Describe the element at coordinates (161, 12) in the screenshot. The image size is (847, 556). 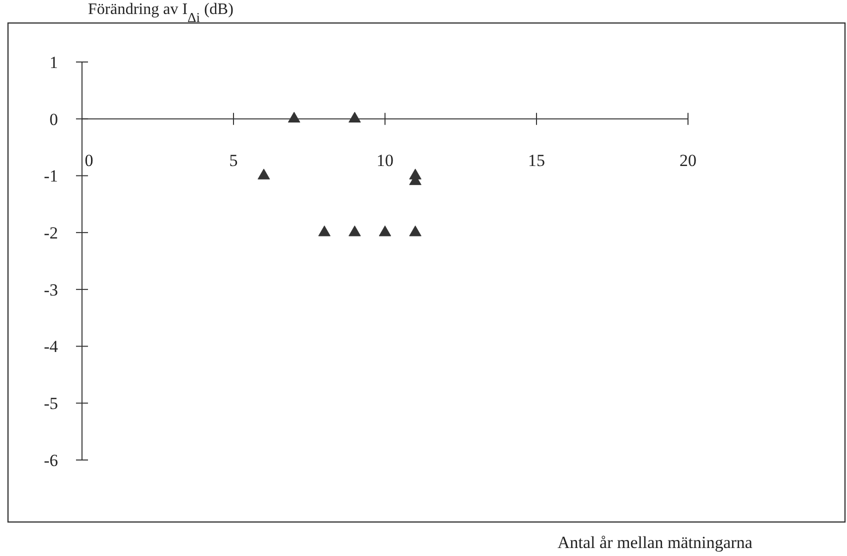
I see `y-axis-title: Förändring av I$_{Δi}$ (dB)` at that location.